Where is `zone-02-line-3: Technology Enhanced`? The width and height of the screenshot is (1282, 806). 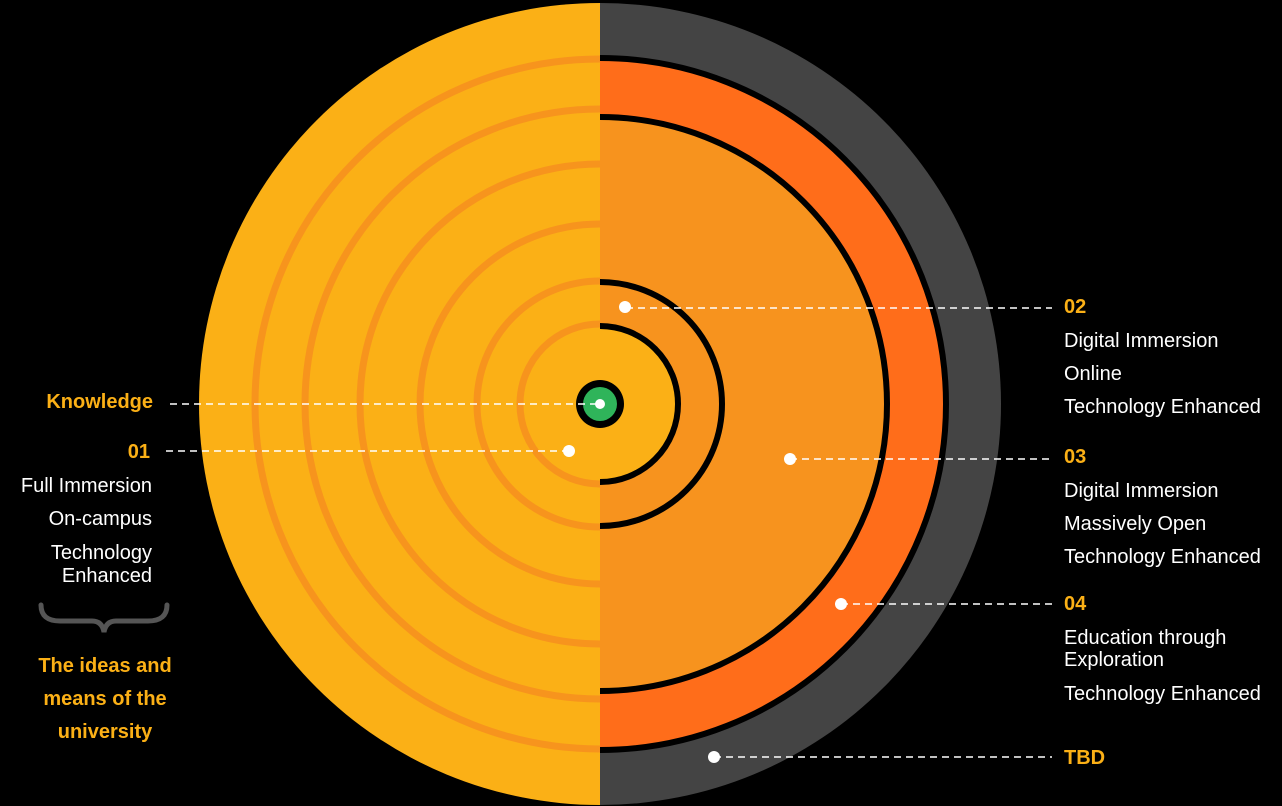
zone-02-line-3: Technology Enhanced is located at coordinates (1162, 407).